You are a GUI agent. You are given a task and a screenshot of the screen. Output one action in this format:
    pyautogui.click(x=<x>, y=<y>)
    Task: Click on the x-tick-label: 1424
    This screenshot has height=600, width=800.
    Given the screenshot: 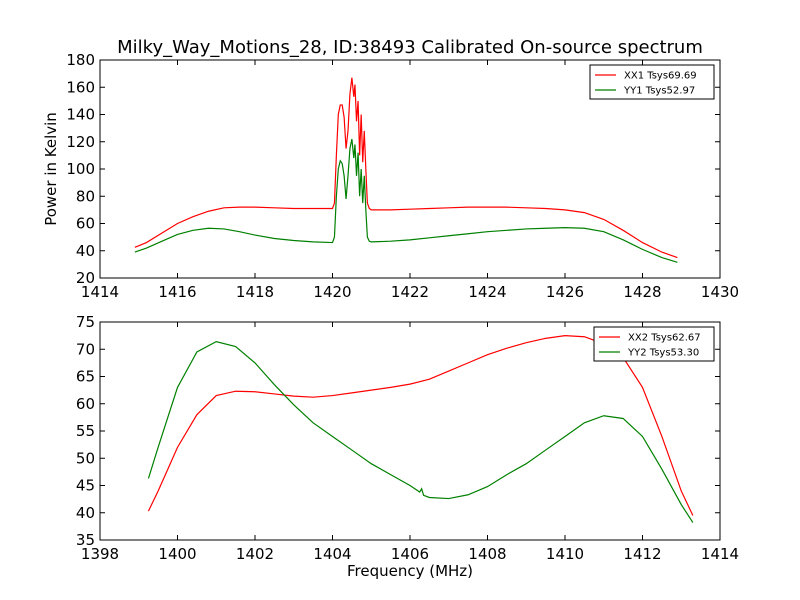 What is the action you would take?
    pyautogui.click(x=487, y=292)
    